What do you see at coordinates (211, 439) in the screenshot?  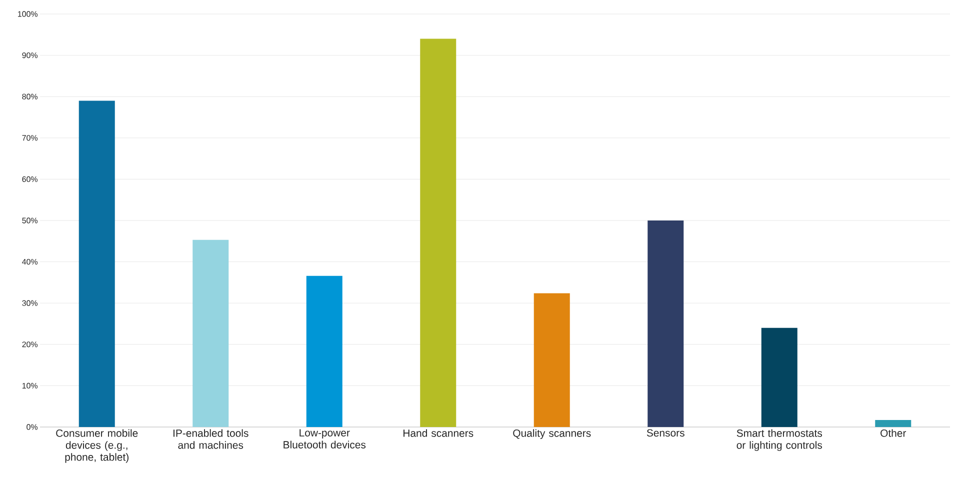 I see `x-tick-label: IP-enabled tools and machines` at bounding box center [211, 439].